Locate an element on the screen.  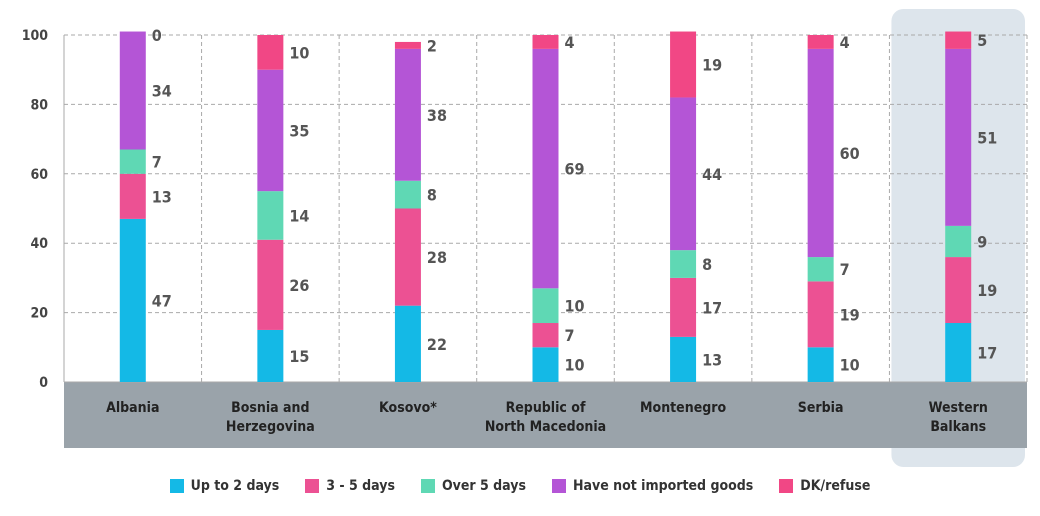
category-label: North Macedonia is located at coordinates (545, 427).